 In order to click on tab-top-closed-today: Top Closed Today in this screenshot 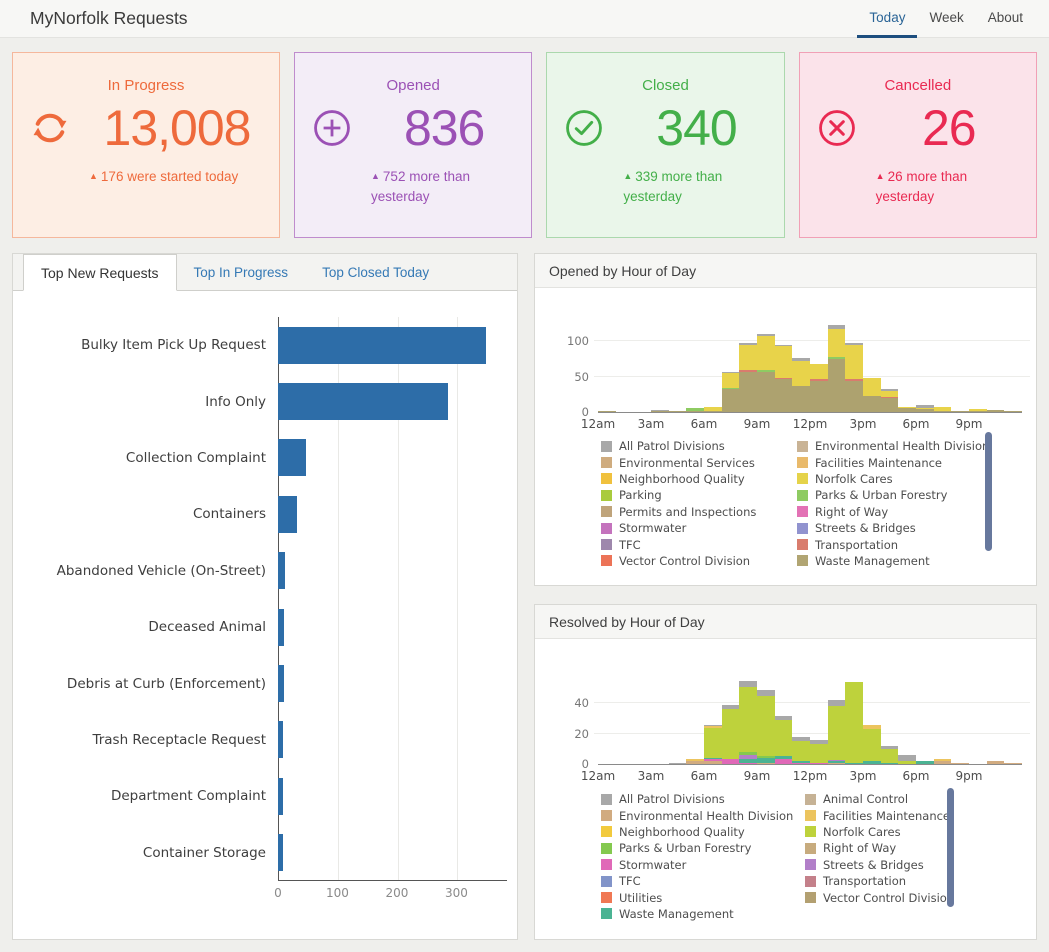, I will do `click(376, 272)`.